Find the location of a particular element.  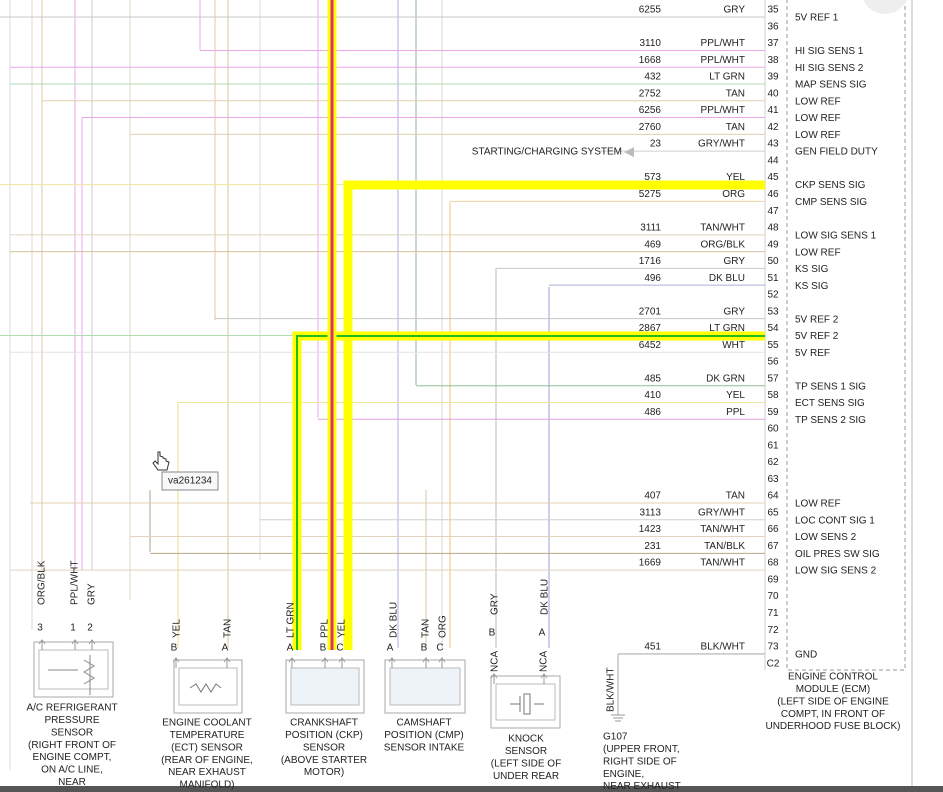

circuit-number: 3113 is located at coordinates (650, 512).